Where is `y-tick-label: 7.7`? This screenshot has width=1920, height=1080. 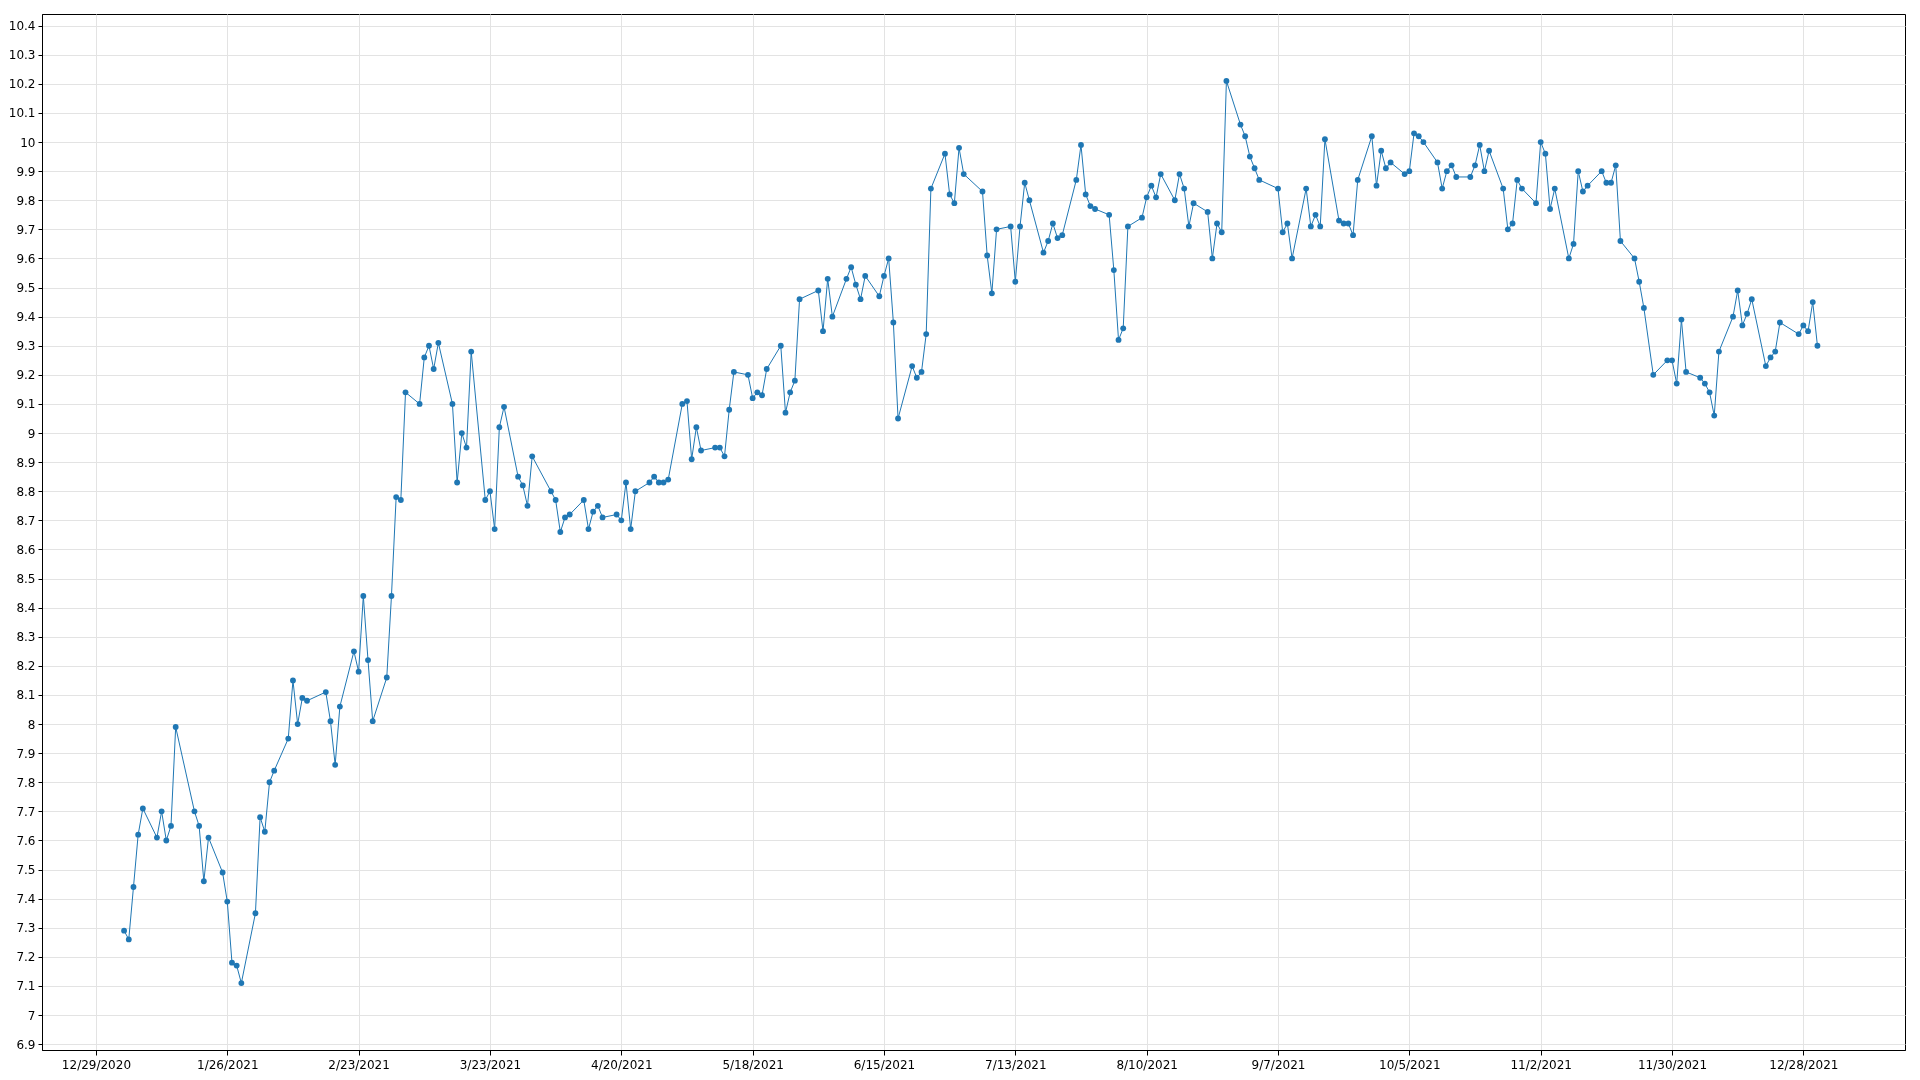
y-tick-label: 7.7 is located at coordinates (26, 811).